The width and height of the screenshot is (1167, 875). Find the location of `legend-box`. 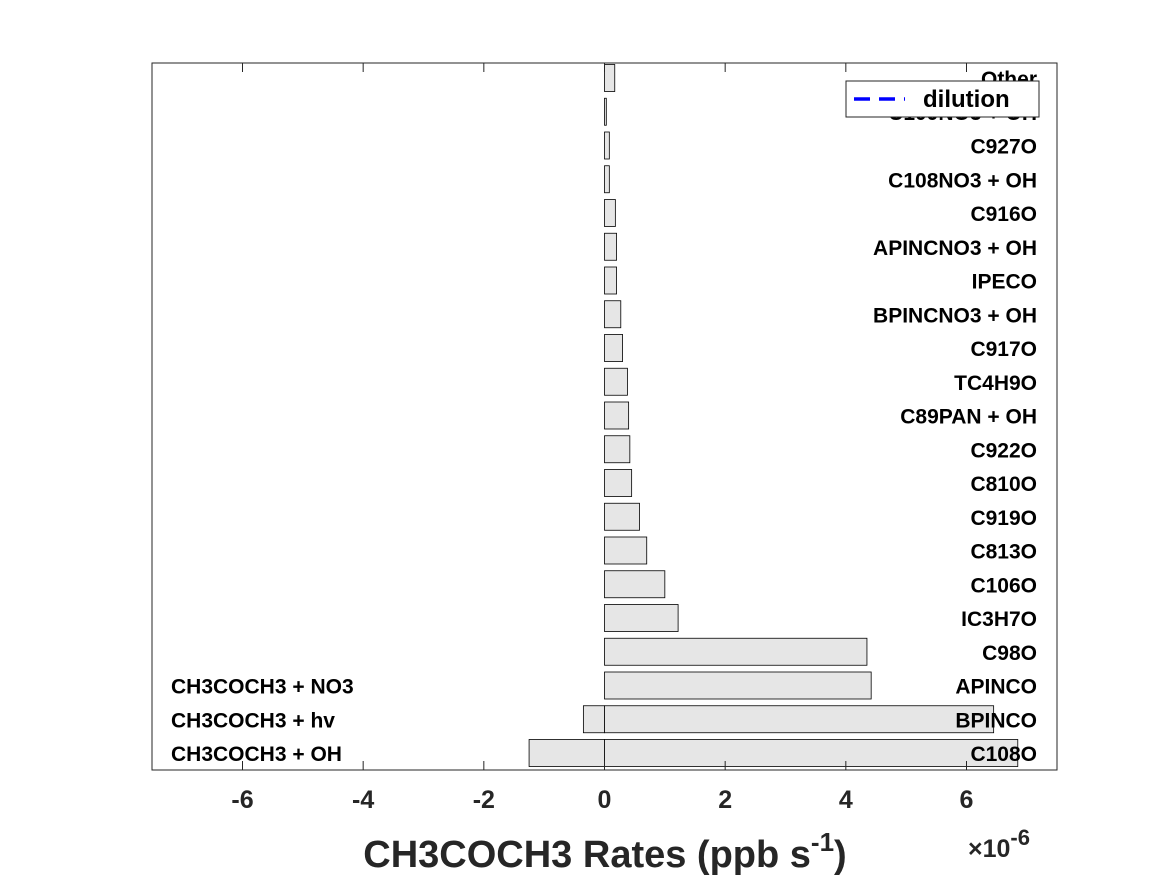

legend-box is located at coordinates (942, 99).